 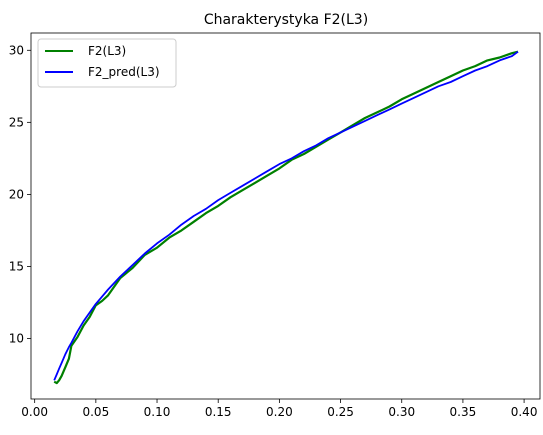 What do you see at coordinates (463, 412) in the screenshot?
I see `x-tick-label: 0.35` at bounding box center [463, 412].